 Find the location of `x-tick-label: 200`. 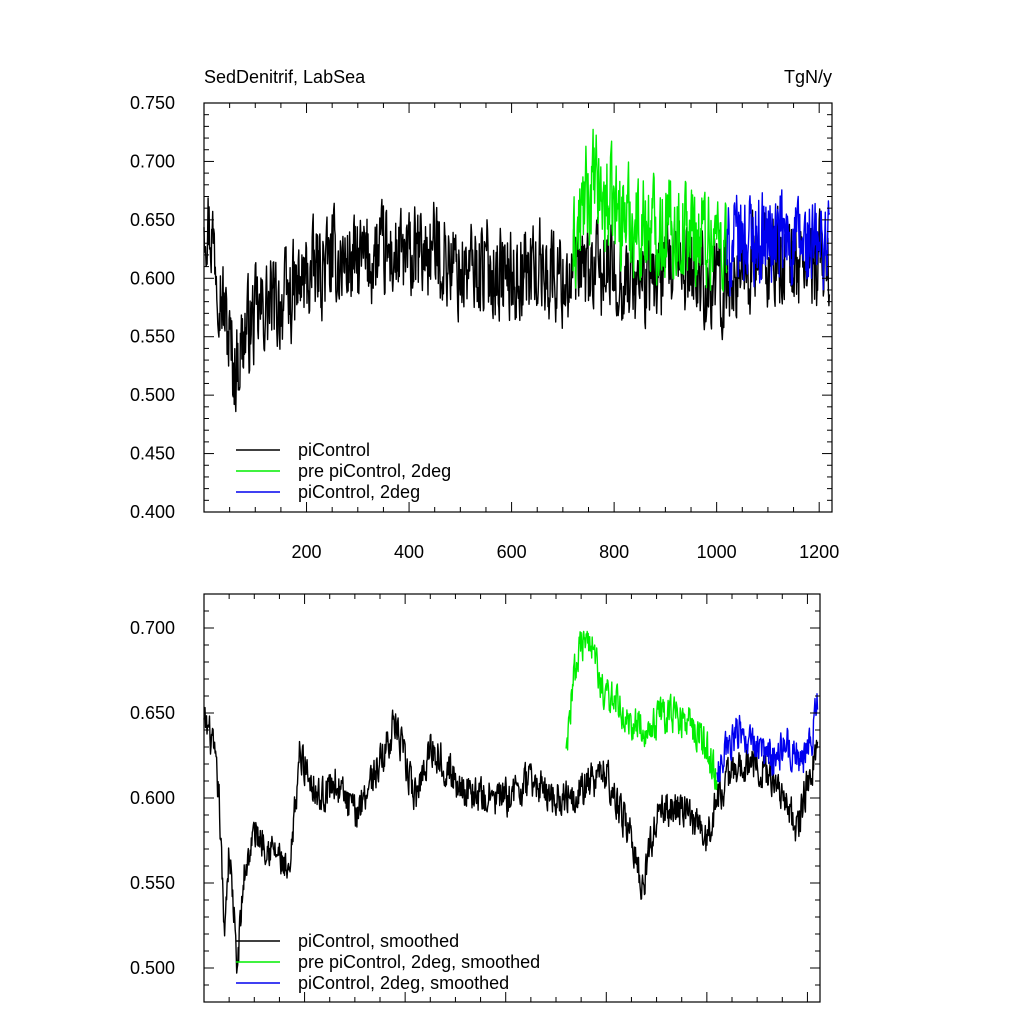

x-tick-label: 200 is located at coordinates (307, 552).